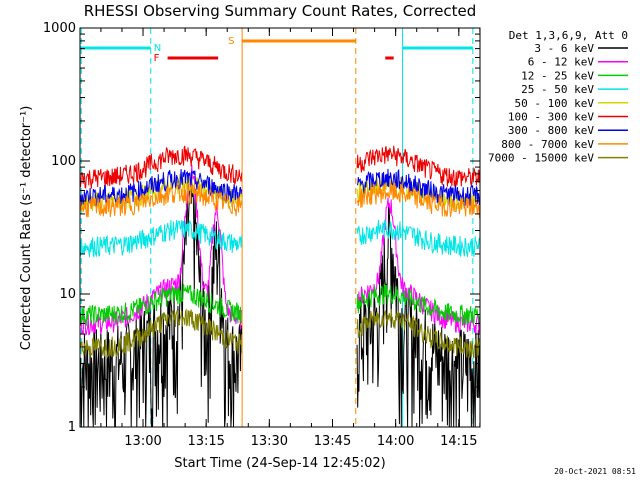 Image resolution: width=640 pixels, height=480 pixels. What do you see at coordinates (541, 158) in the screenshot?
I see `legend-entry-label: 7000 - 15000 keV` at bounding box center [541, 158].